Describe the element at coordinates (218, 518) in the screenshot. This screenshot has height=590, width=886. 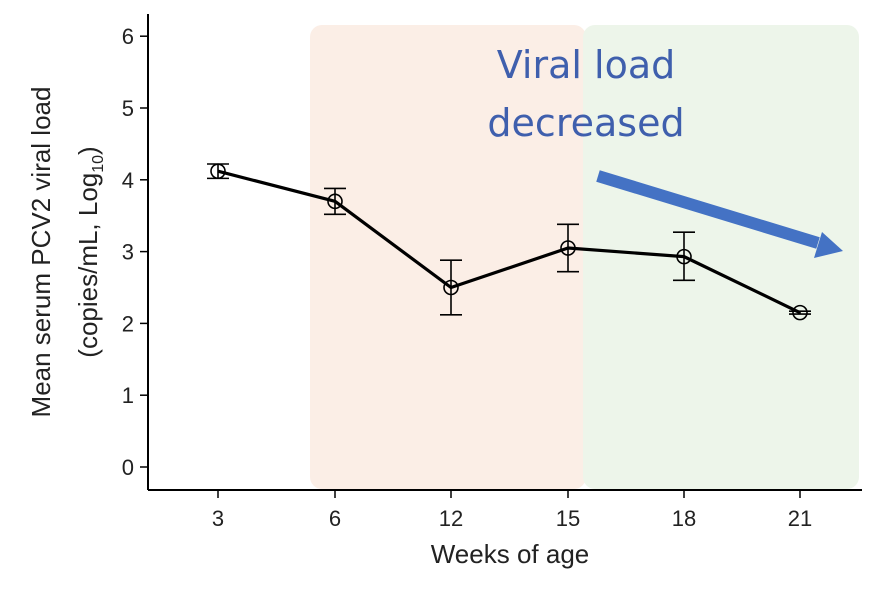
I see `x-tick-label: 3` at that location.